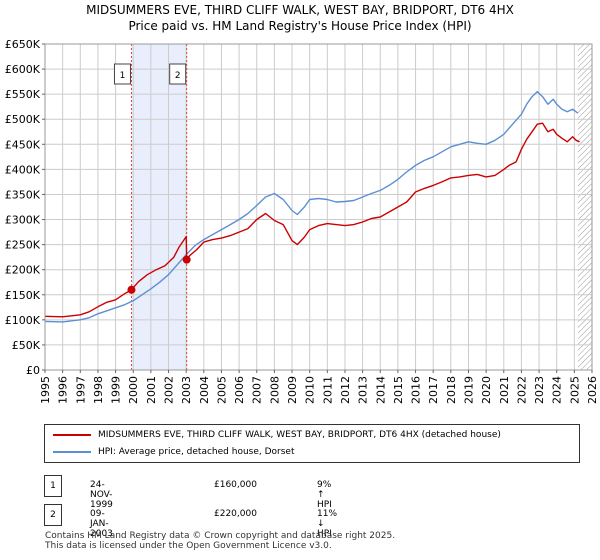  I want to click on x-tick-label: 2014, so click(380, 390).